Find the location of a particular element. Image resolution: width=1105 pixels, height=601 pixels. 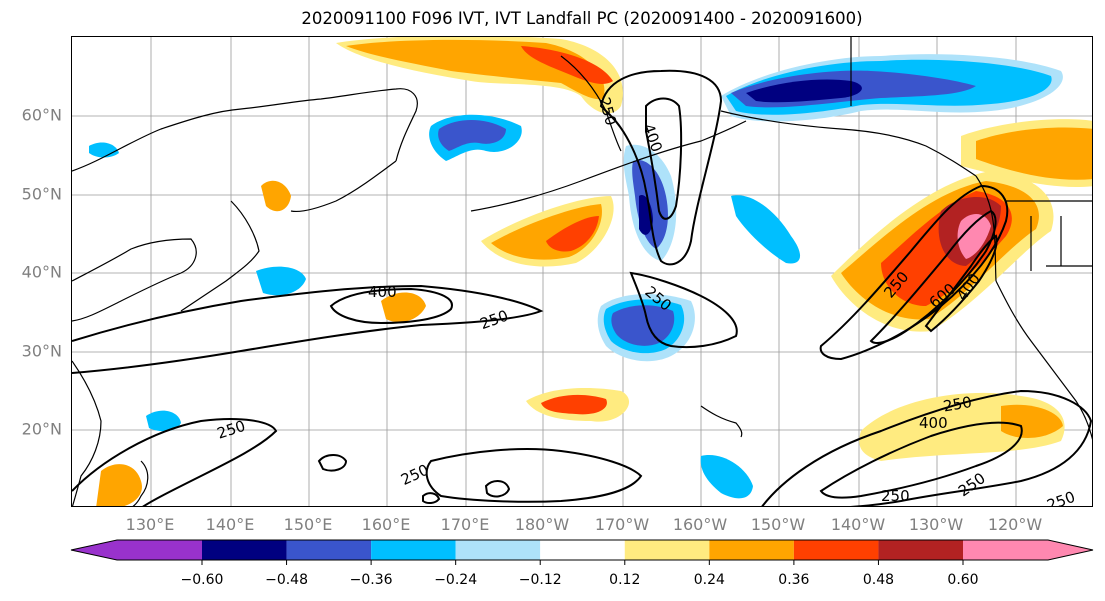

colorbar-ticks is located at coordinates (582, 562).